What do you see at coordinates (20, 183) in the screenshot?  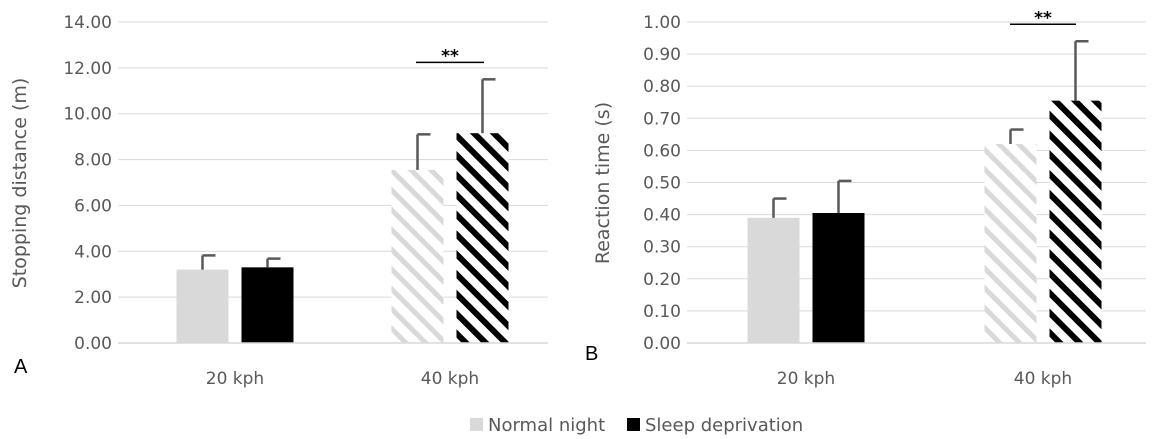 I see `y-axis-title-a: Stopping distance (m)` at bounding box center [20, 183].